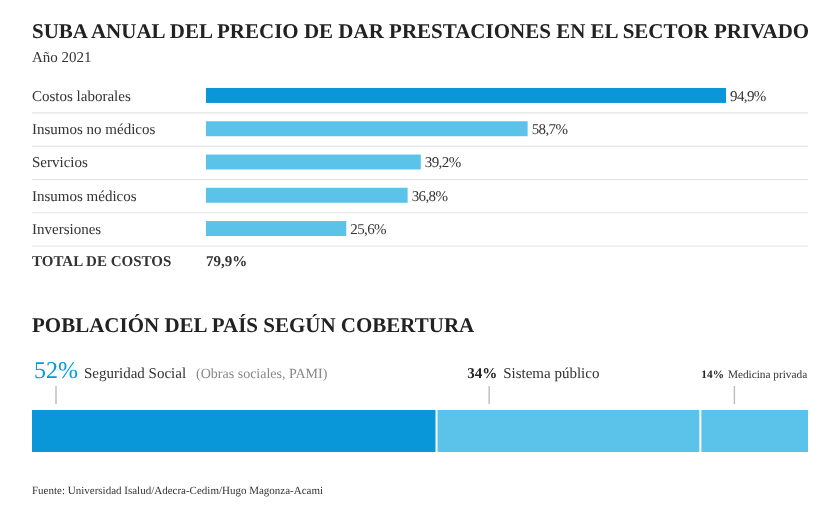 This screenshot has width=840, height=520. I want to click on chart-title: POBLACIÓN DEL PAÍS SEGÚN COBERTURA, so click(254, 325).